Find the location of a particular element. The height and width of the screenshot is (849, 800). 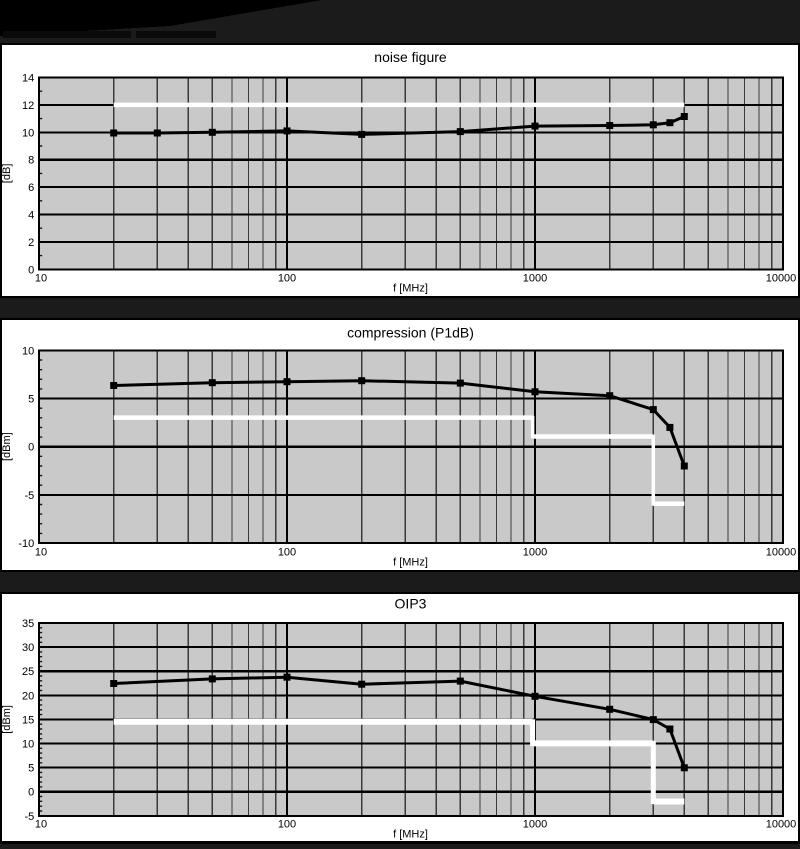

svg-text: 35 is located at coordinates (28, 624).